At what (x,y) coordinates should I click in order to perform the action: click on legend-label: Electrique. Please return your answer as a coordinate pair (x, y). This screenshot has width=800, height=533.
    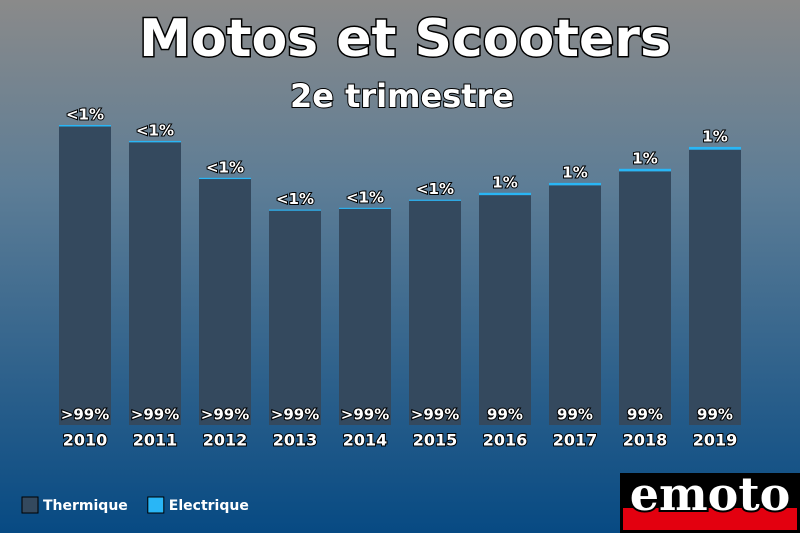
    Looking at the image, I should click on (209, 506).